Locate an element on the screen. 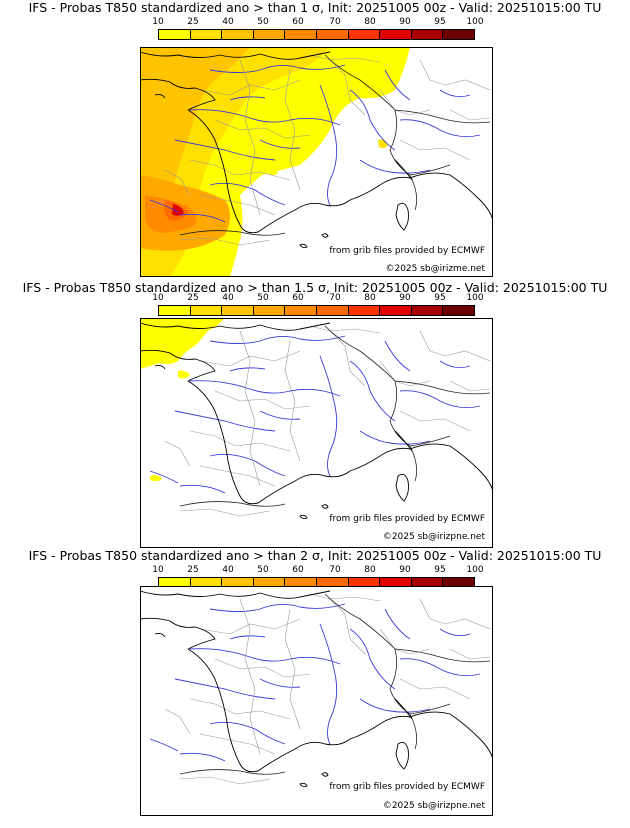 This screenshot has height=828, width=630. copyright-credit: ©2025 sb@irizme.net is located at coordinates (435, 269).